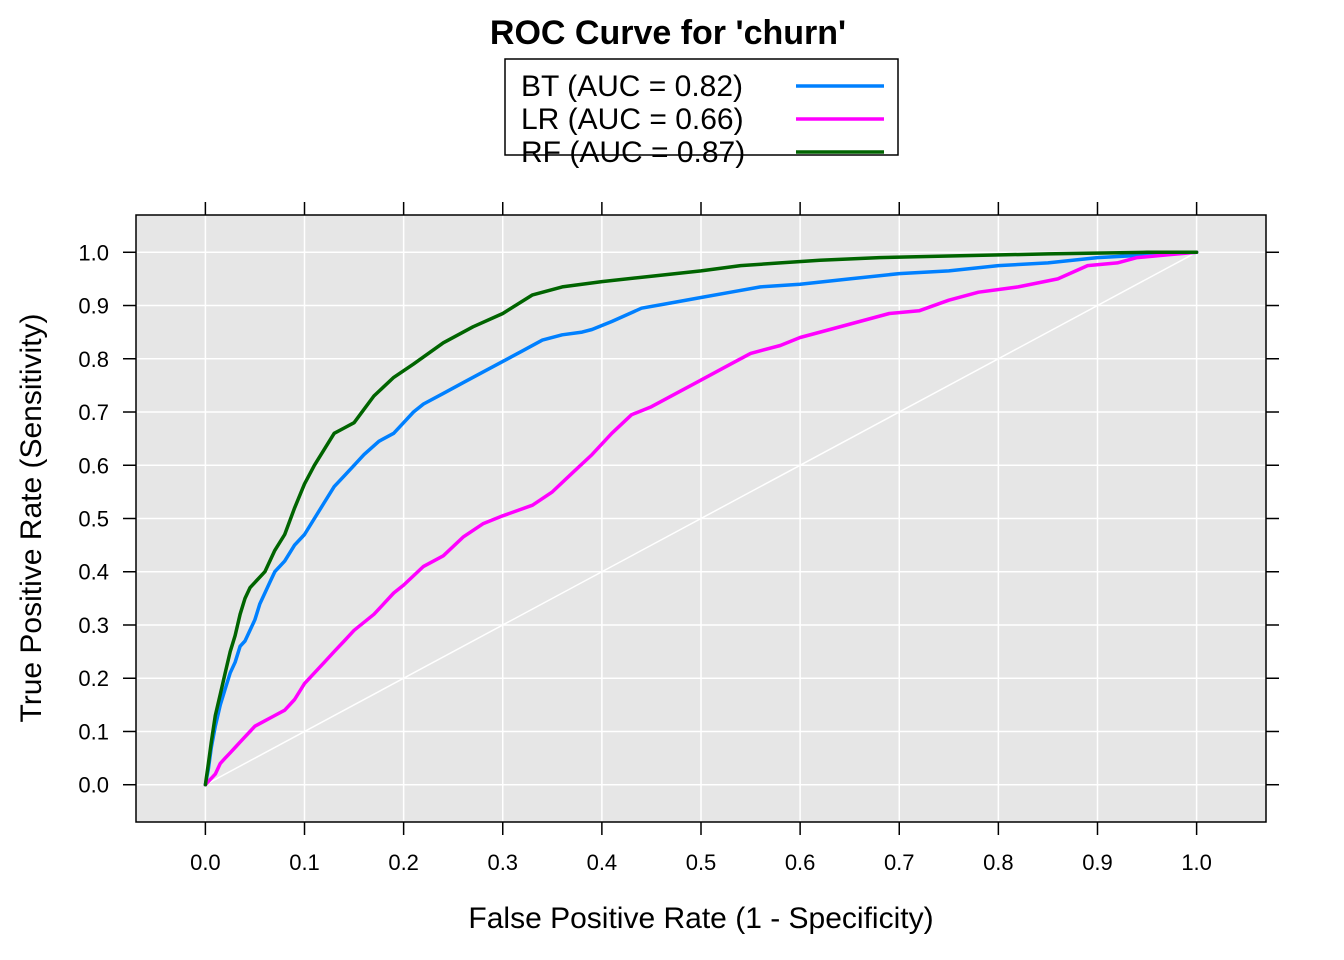  I want to click on x-tick-label: 0.6, so click(800, 862).